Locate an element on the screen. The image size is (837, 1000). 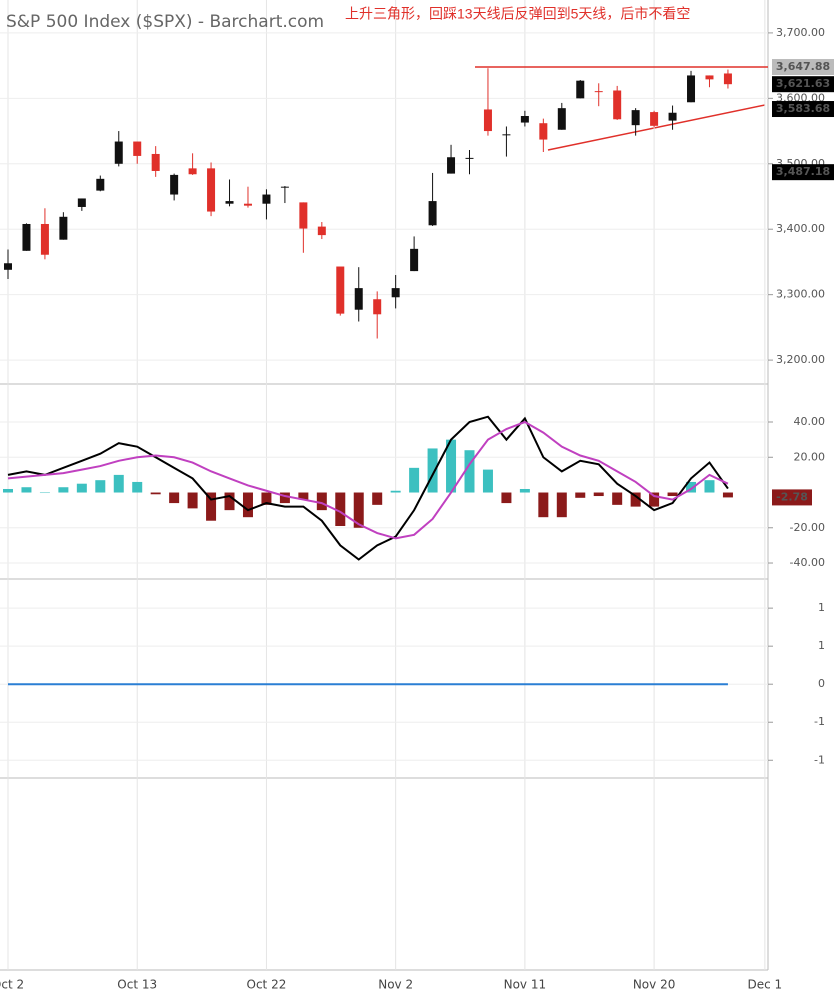
y-tick-label: -20.00 is located at coordinates (807, 527).